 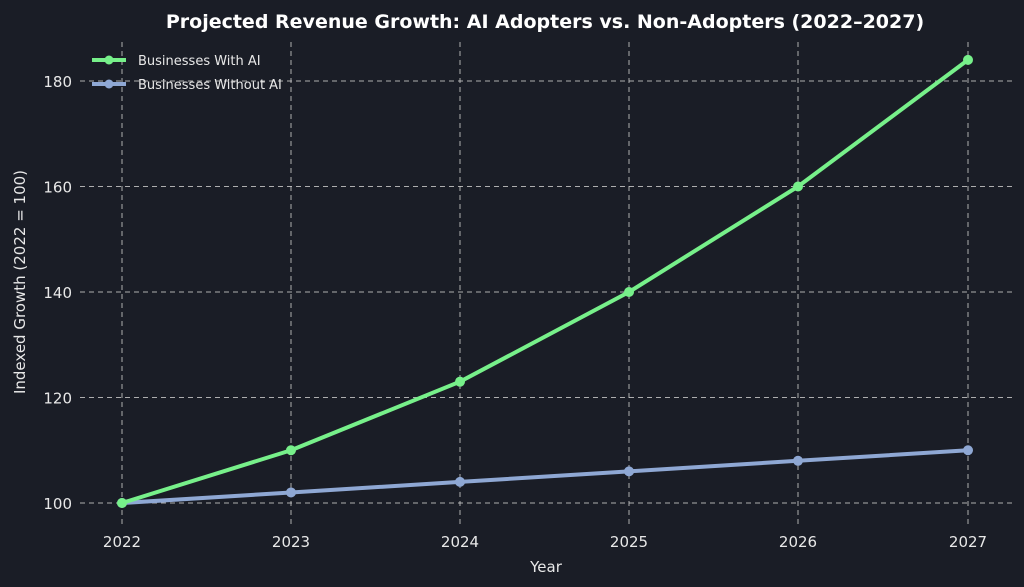 What do you see at coordinates (210, 85) in the screenshot?
I see `legend-label: Businesses Without AI` at bounding box center [210, 85].